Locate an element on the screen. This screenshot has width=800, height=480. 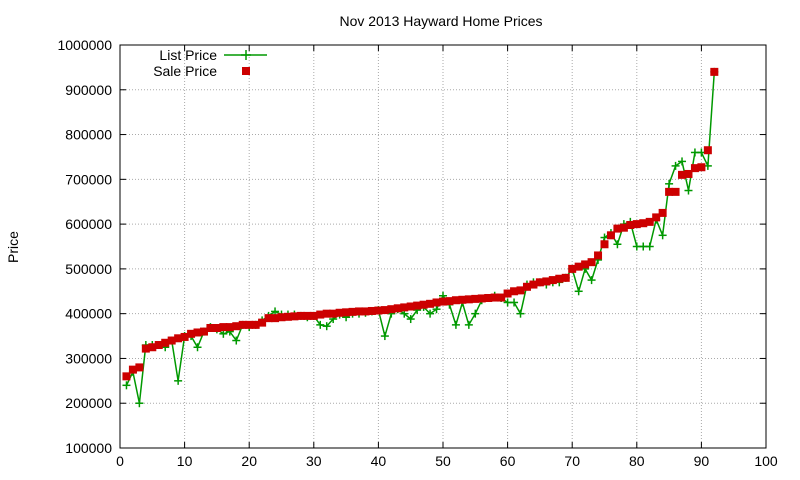
y-tick-label: 300000 is located at coordinates (88, 358).